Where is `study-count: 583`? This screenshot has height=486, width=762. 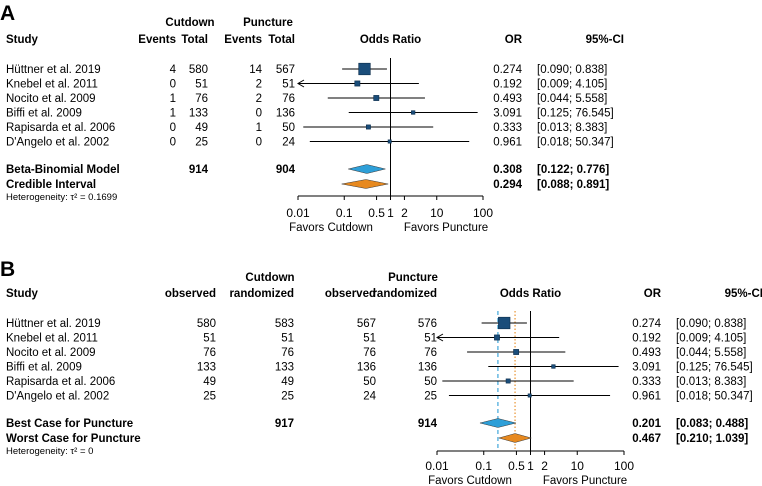 study-count: 583 is located at coordinates (284, 324).